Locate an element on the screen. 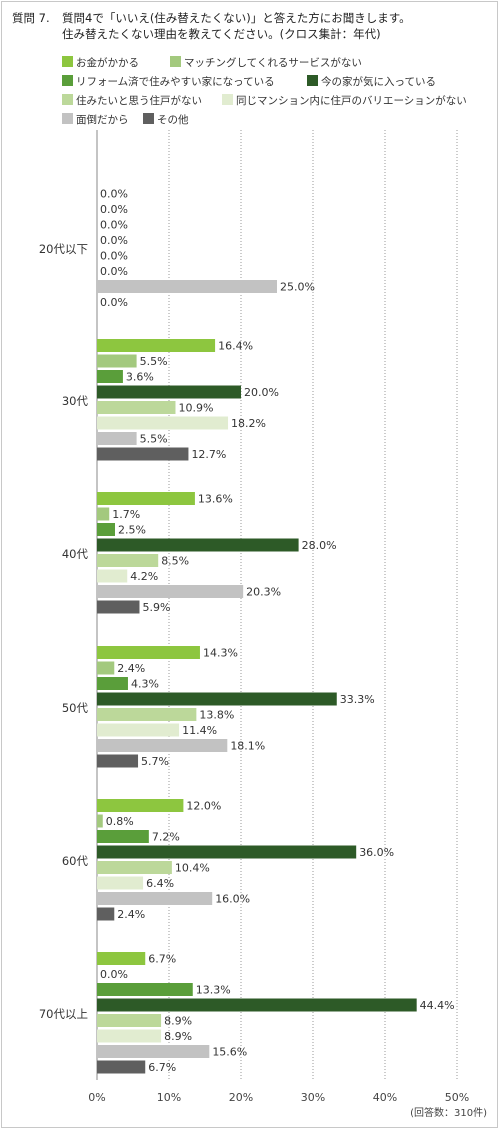  bar-value-label: 8.5% is located at coordinates (175, 561).